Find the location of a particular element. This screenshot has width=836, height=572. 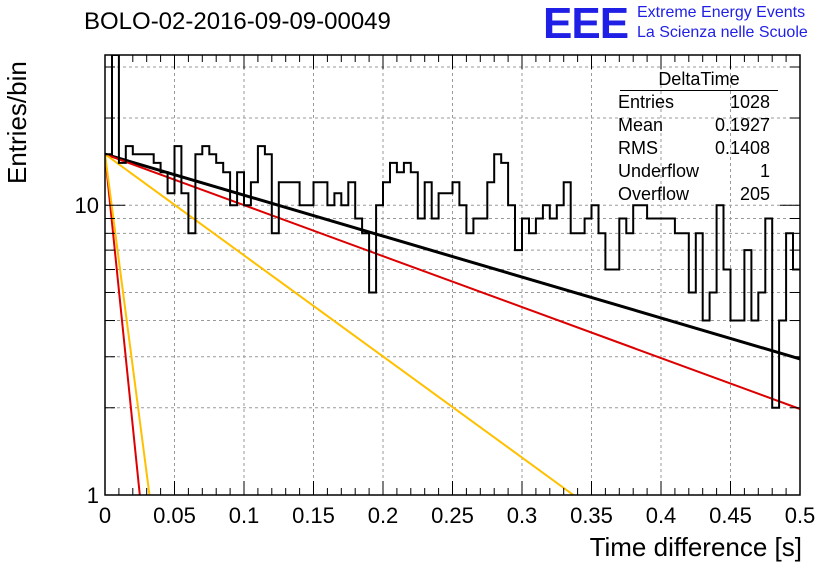

chart-title: BOLO-02-2016-09-09-00049 is located at coordinates (237, 21).